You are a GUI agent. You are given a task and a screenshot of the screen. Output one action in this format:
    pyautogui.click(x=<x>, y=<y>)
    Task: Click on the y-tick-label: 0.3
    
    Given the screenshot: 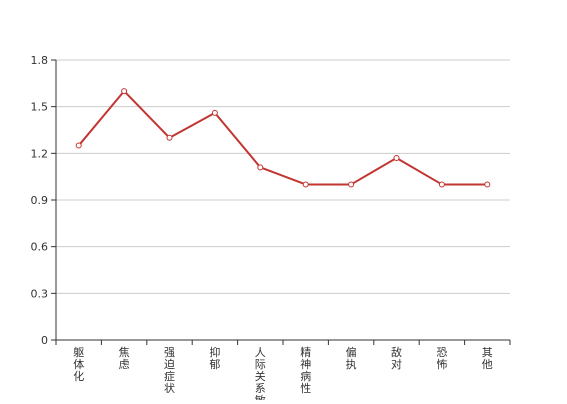 What is the action you would take?
    pyautogui.click(x=40, y=293)
    